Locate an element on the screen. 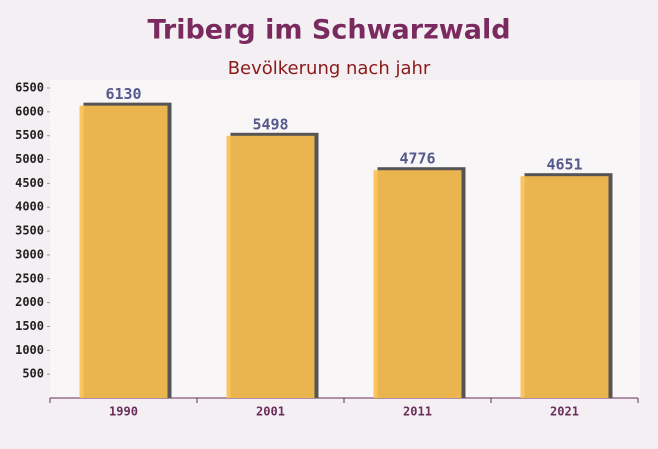 This screenshot has width=658, height=449. x-tick-label: 2001 is located at coordinates (270, 412).